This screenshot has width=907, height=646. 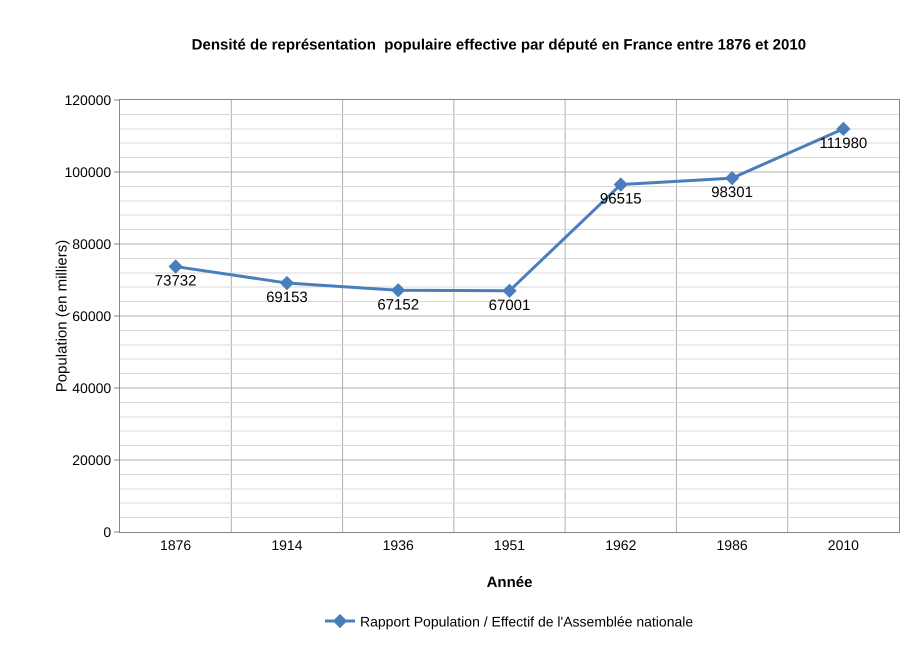 What do you see at coordinates (287, 297) in the screenshot?
I see `data-label: 69153` at bounding box center [287, 297].